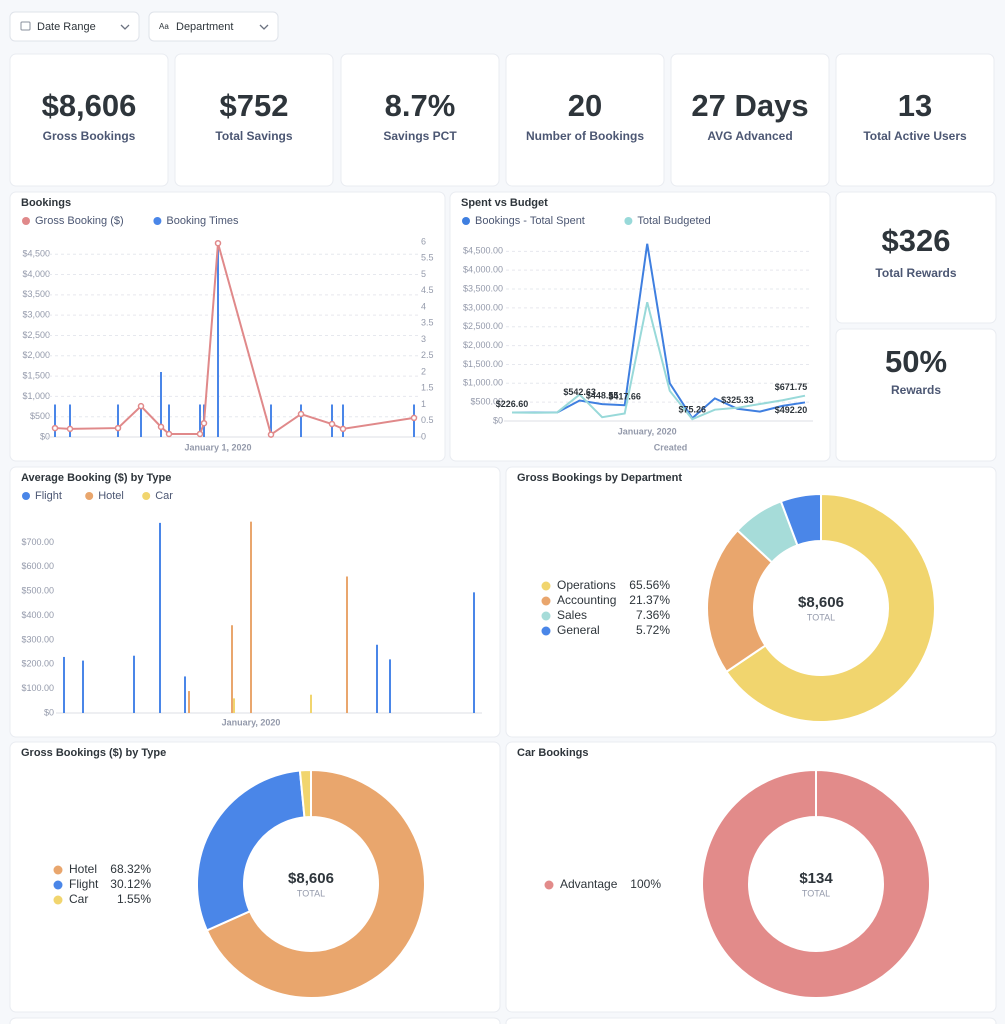 The height and width of the screenshot is (1024, 1005). Describe the element at coordinates (217, 447) in the screenshot. I see `x-tick-label: January 1, 2020` at that location.